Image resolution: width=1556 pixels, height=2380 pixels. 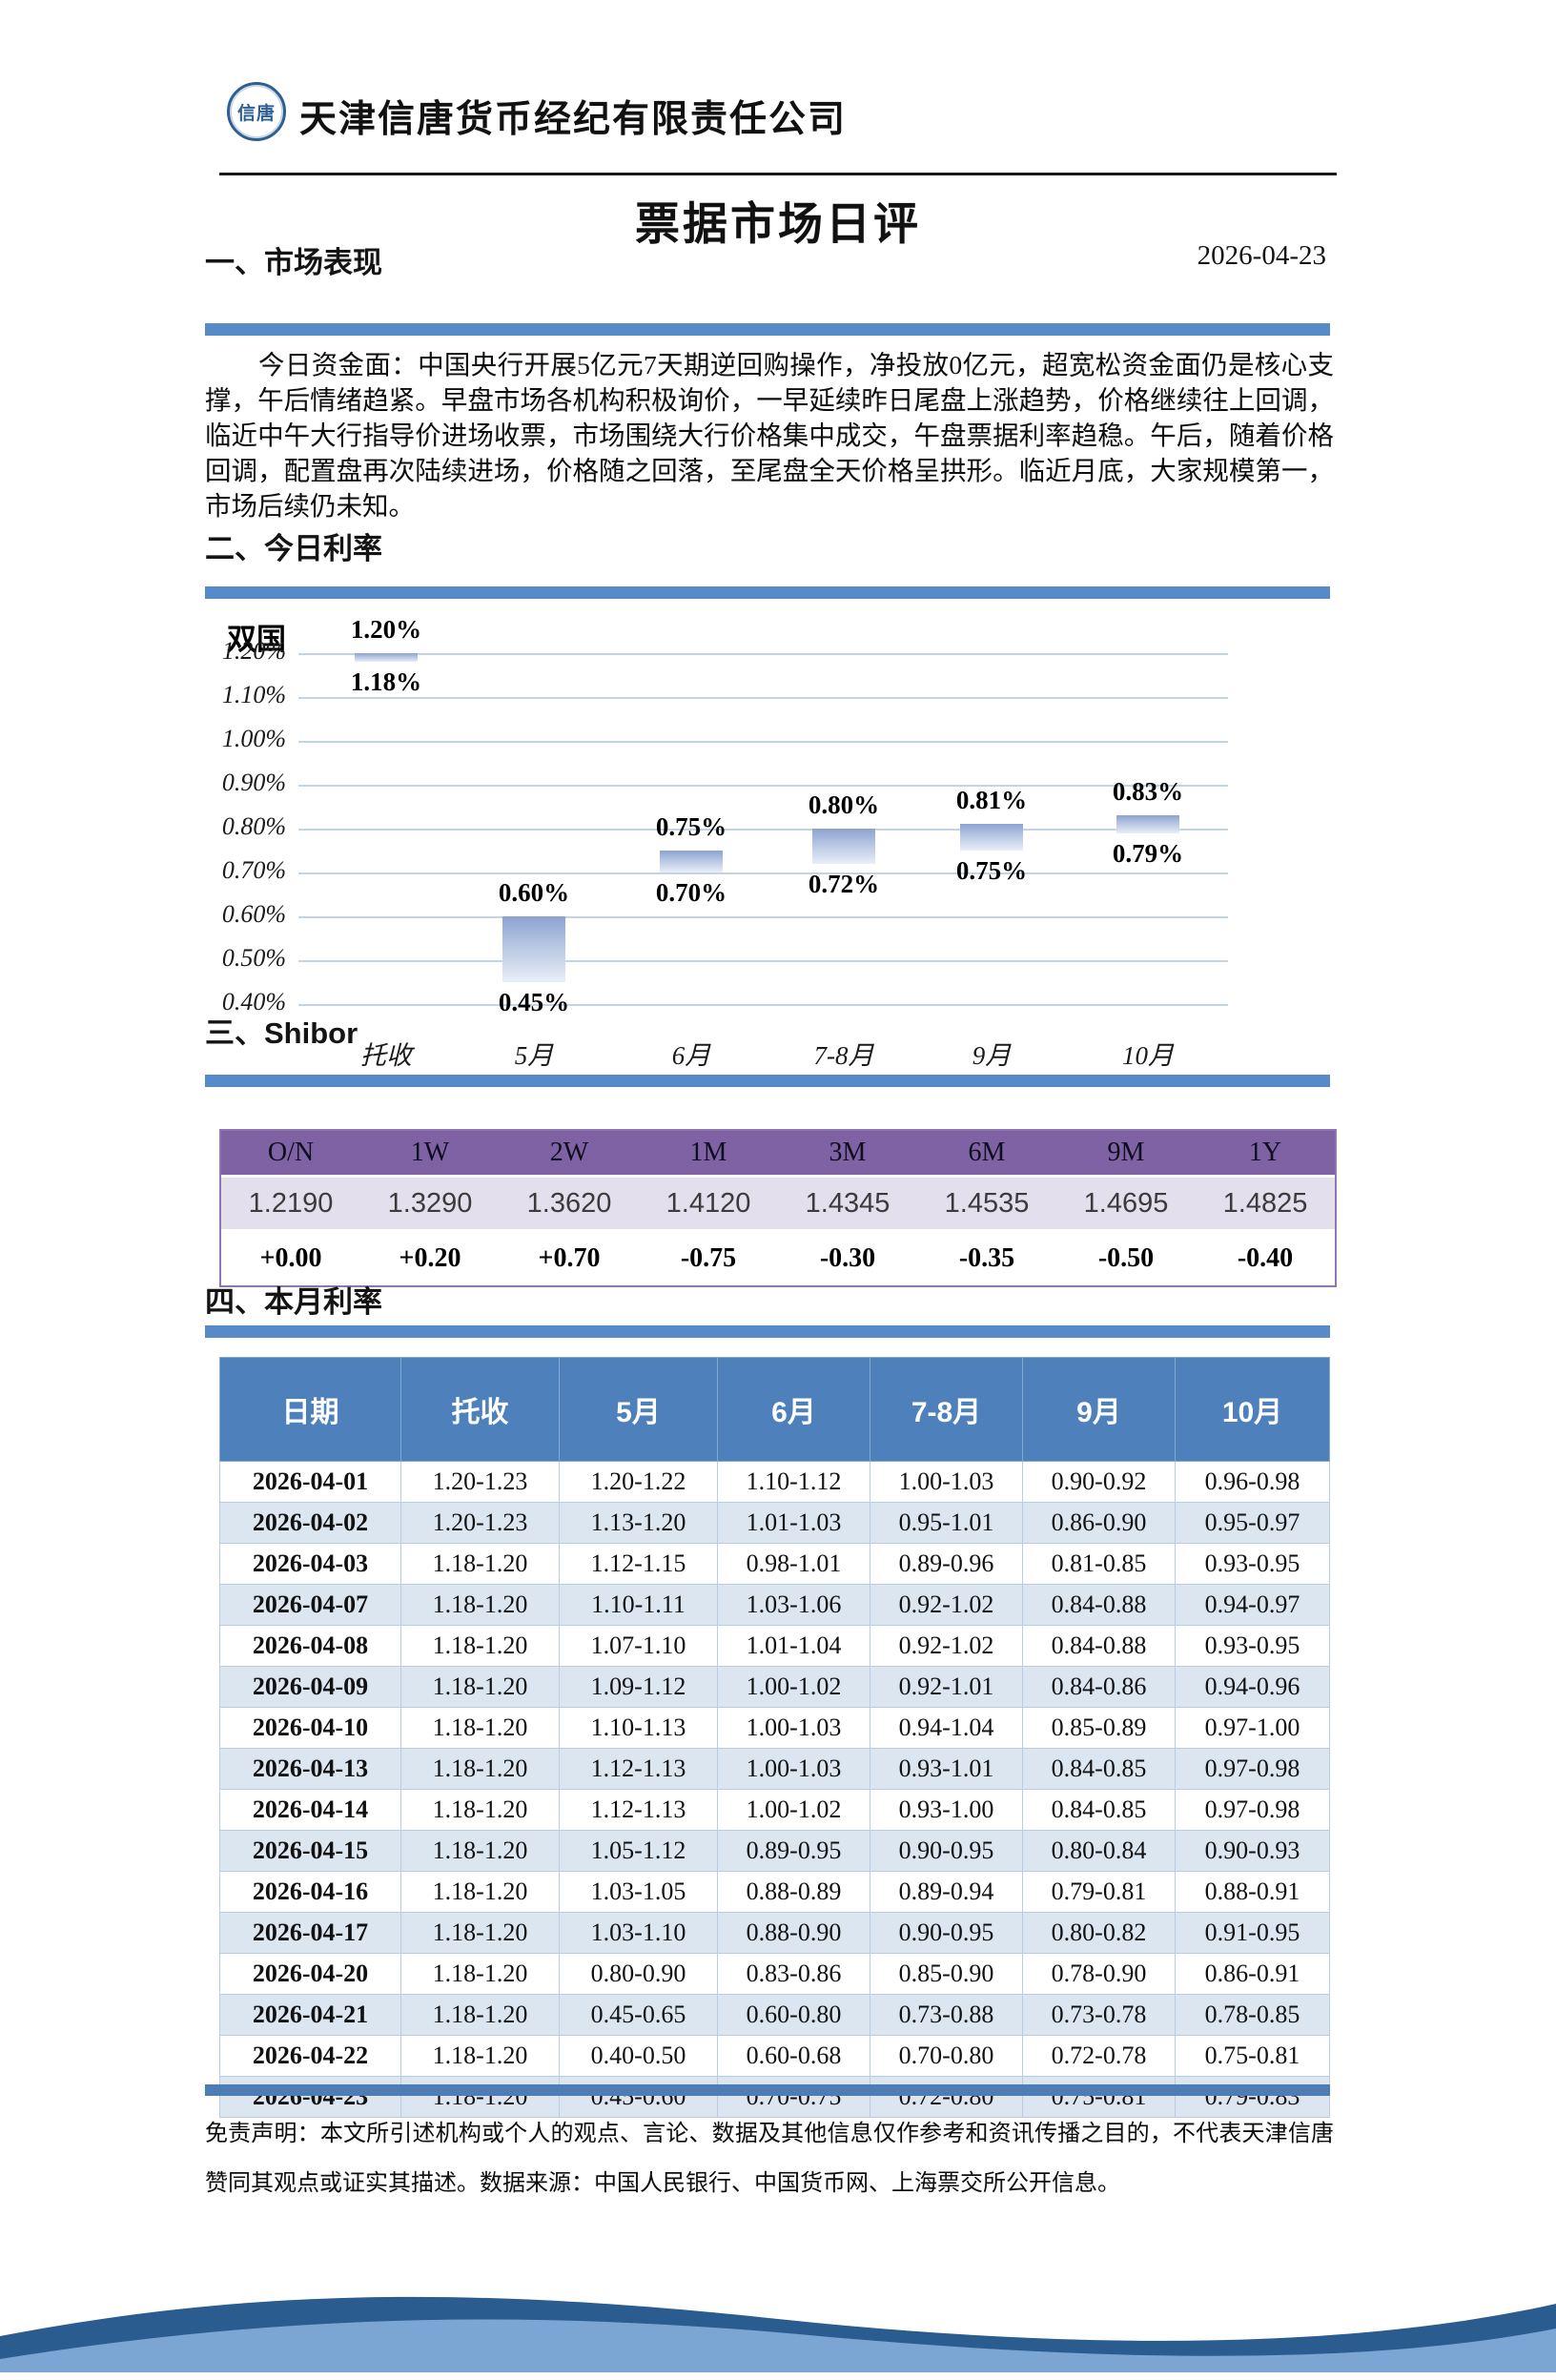 I want to click on shibor-tenor-cell: 6M, so click(x=987, y=1153).